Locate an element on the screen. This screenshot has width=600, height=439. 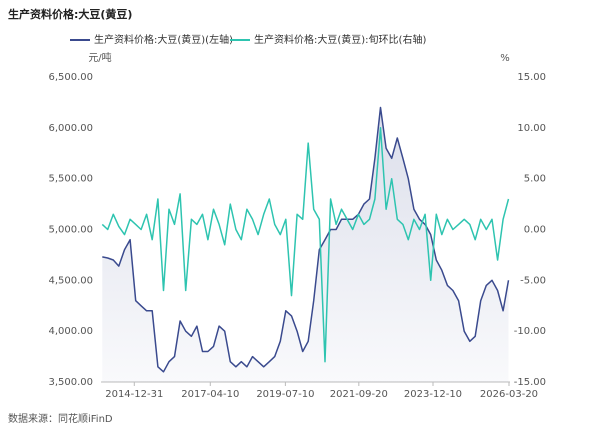
source: 数据来源：同花顺iFinD is located at coordinates (60, 418).